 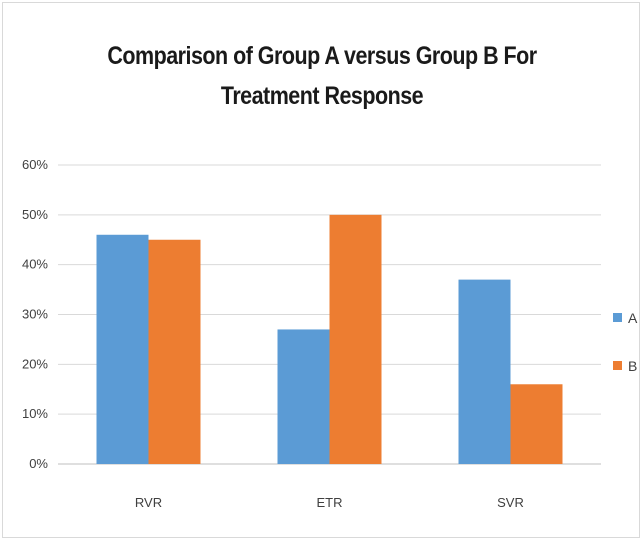 What do you see at coordinates (617, 317) in the screenshot?
I see `legend-swatch-A` at bounding box center [617, 317].